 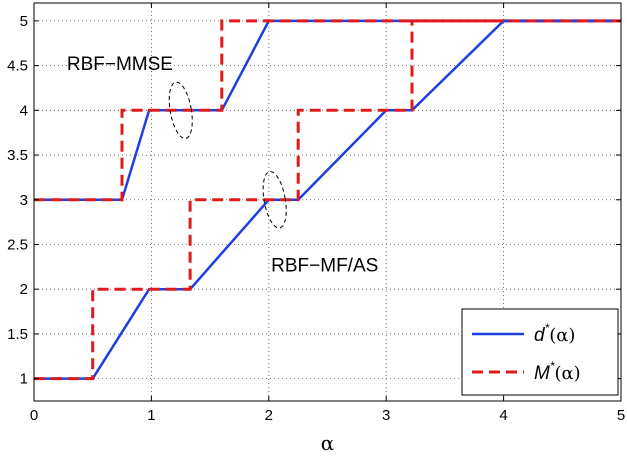 I want to click on y-tick-label: 4, so click(x=24, y=110).